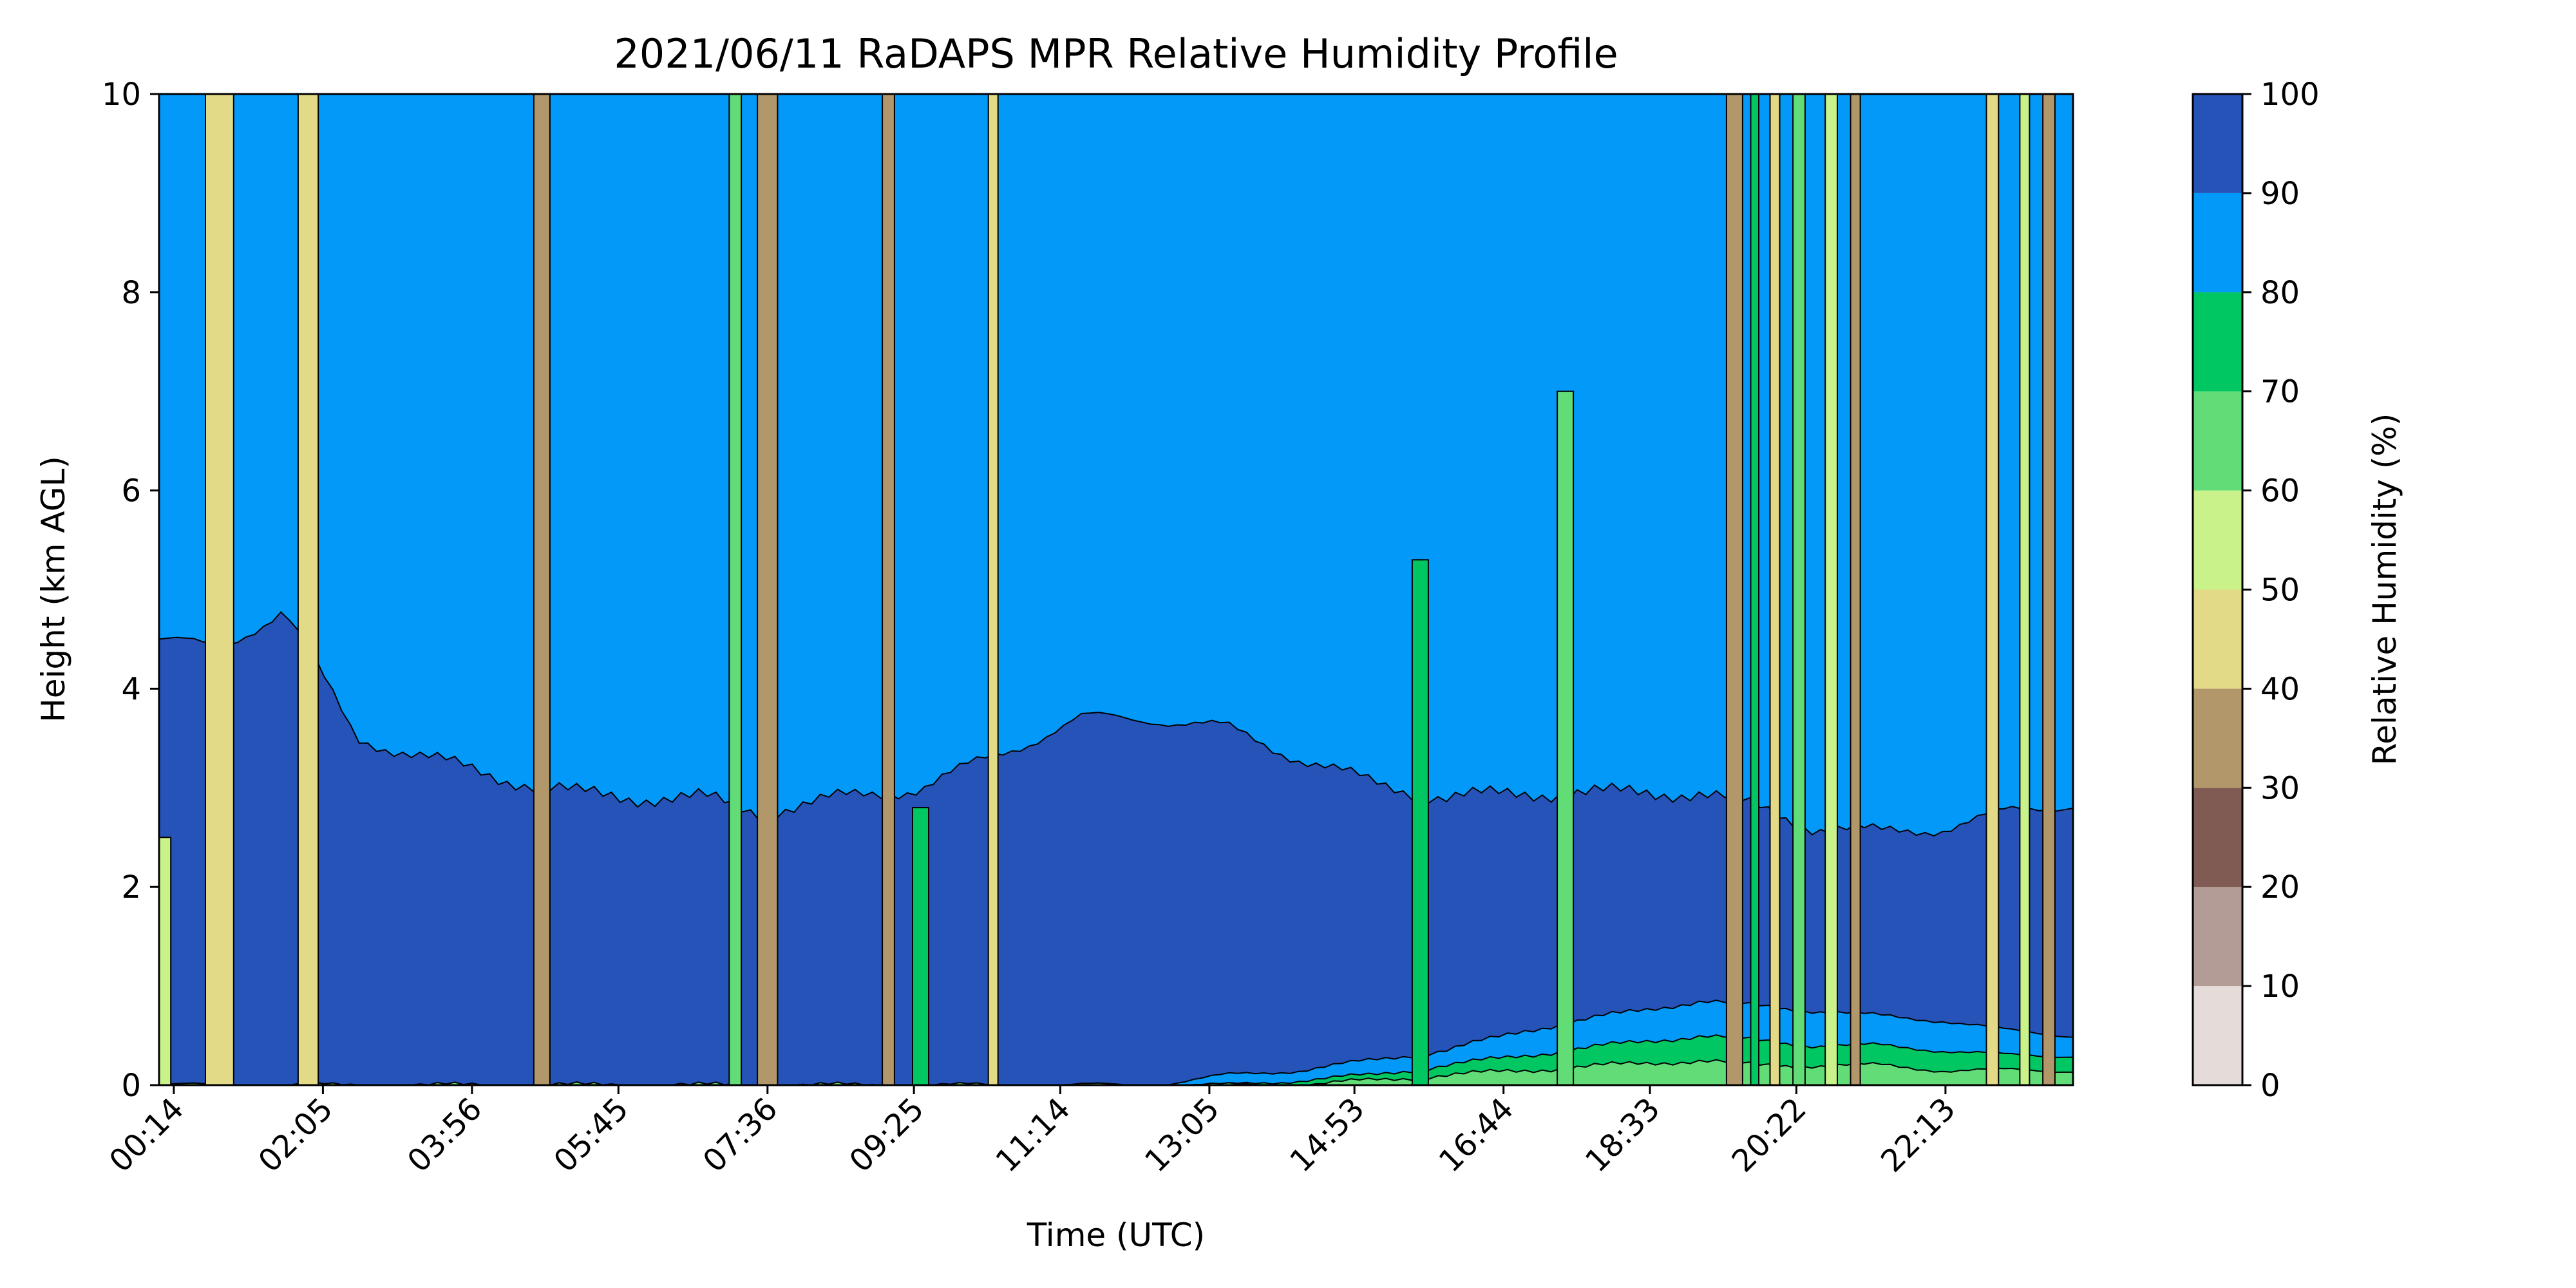 Image resolution: width=2576 pixels, height=1288 pixels. Describe the element at coordinates (54, 589) in the screenshot. I see `y-axis-label: Height (km AGL)` at that location.